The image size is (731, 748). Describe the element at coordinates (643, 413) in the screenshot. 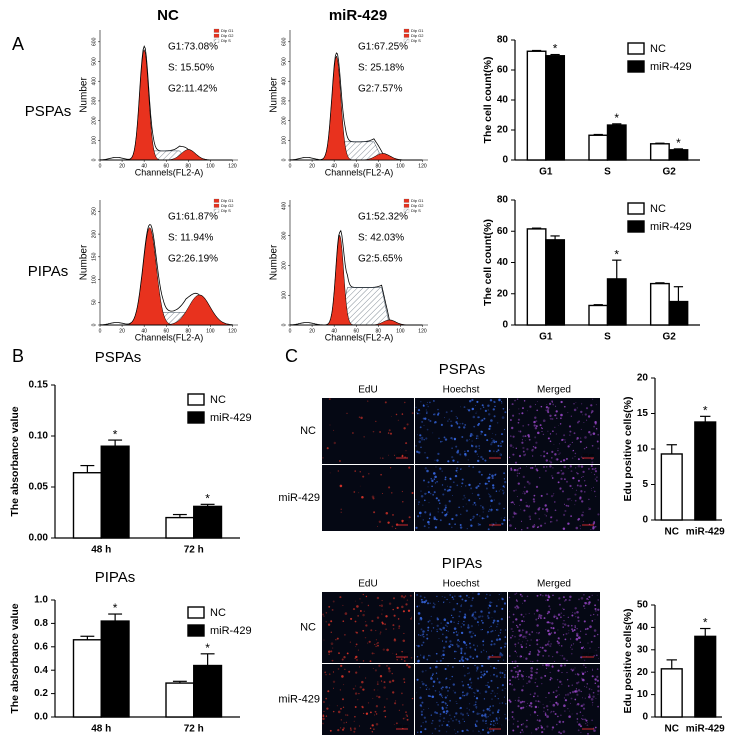

I see `y-tick-label: 15` at that location.